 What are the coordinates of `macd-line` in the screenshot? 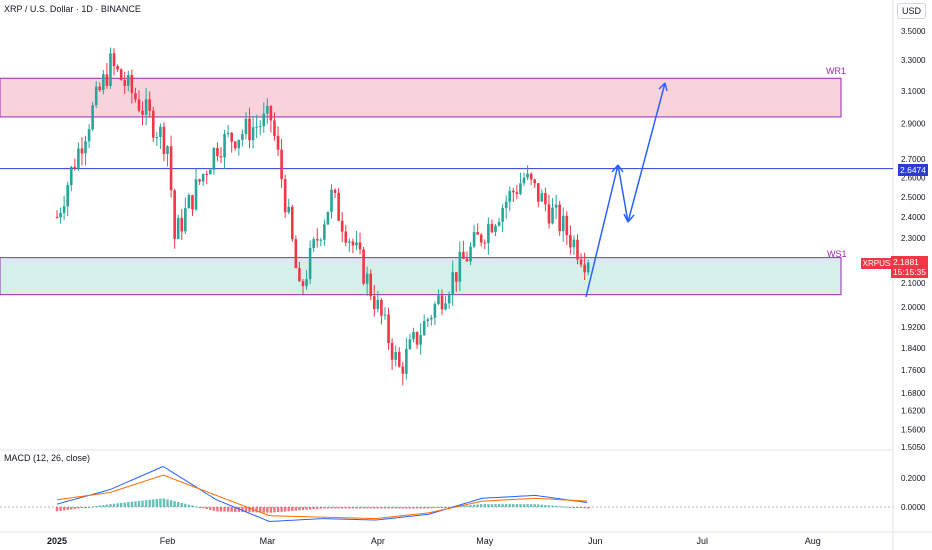 It's located at (322, 493).